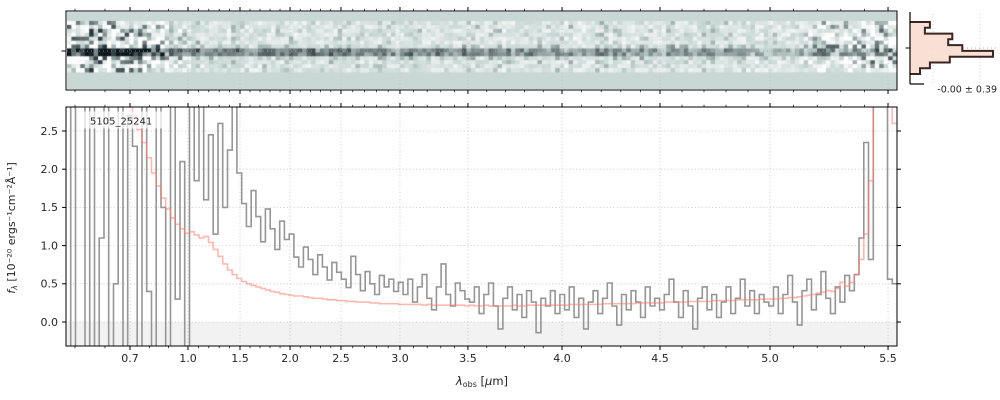 The width and height of the screenshot is (1000, 400). I want to click on x-tick-label: 1.5, so click(240, 358).